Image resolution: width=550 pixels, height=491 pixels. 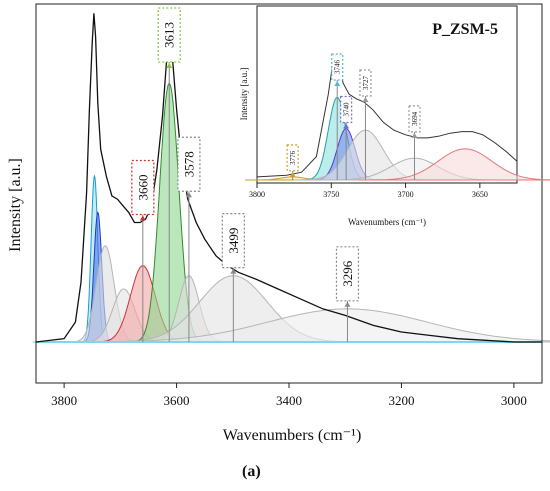 What do you see at coordinates (15, 205) in the screenshot?
I see `main-y-axis-label: Intensity [a.u.]` at bounding box center [15, 205].